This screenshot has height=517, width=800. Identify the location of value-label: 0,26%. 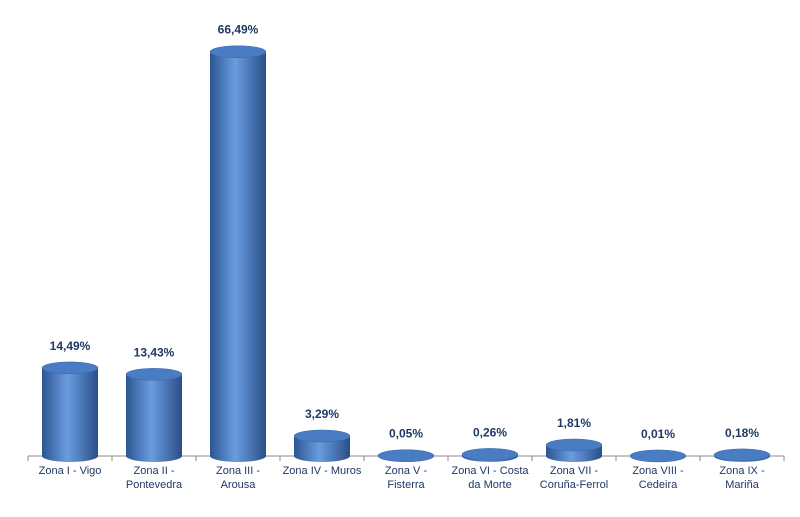
(490, 432).